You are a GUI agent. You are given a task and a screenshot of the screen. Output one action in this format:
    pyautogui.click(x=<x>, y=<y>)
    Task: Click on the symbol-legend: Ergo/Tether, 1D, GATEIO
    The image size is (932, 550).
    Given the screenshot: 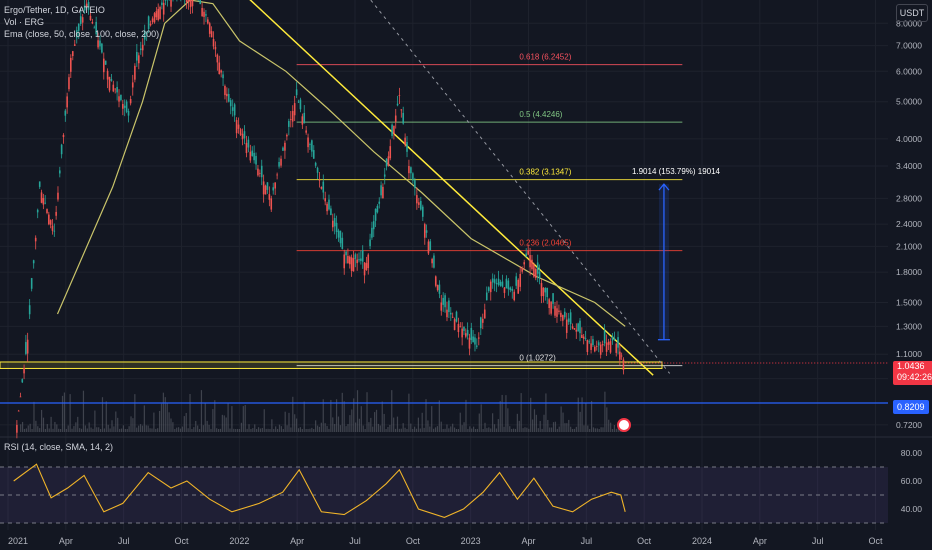 What is the action you would take?
    pyautogui.click(x=54, y=10)
    